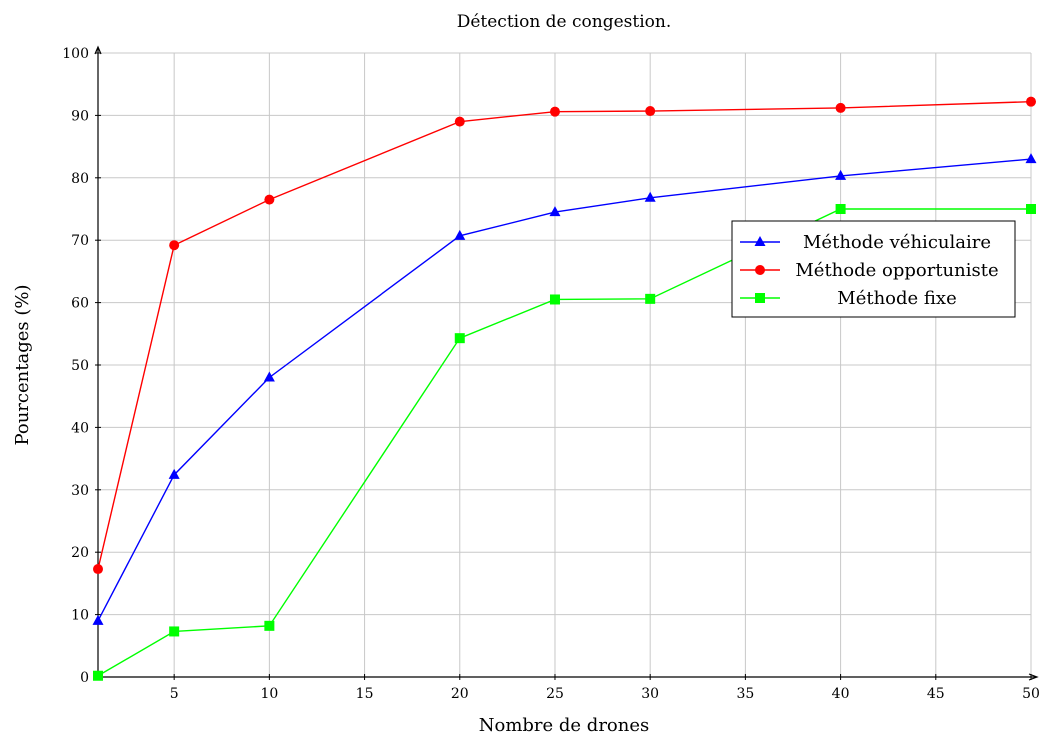 The image size is (1045, 740). Describe the element at coordinates (896, 270) in the screenshot. I see `legend-label: Méthode opportuniste` at that location.